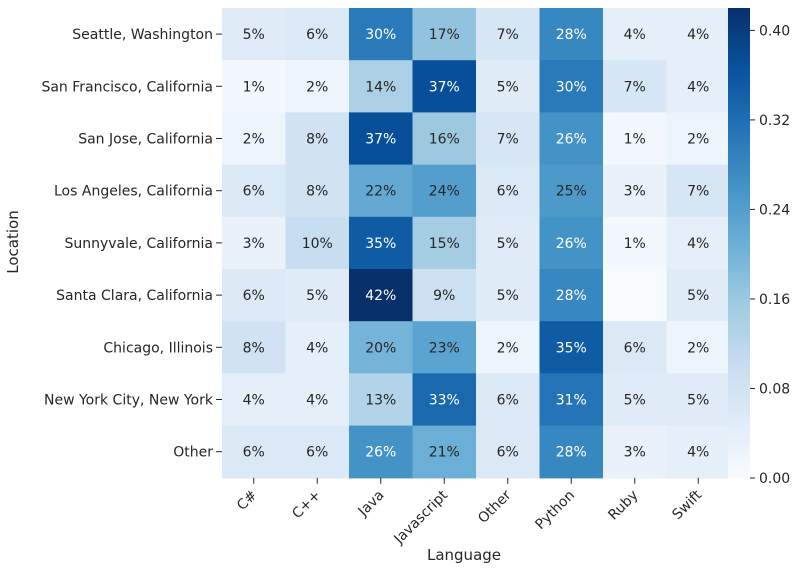 Image resolution: width=800 pixels, height=573 pixels. Describe the element at coordinates (129, 401) in the screenshot. I see `y-tick-label: New York City, New York` at that location.